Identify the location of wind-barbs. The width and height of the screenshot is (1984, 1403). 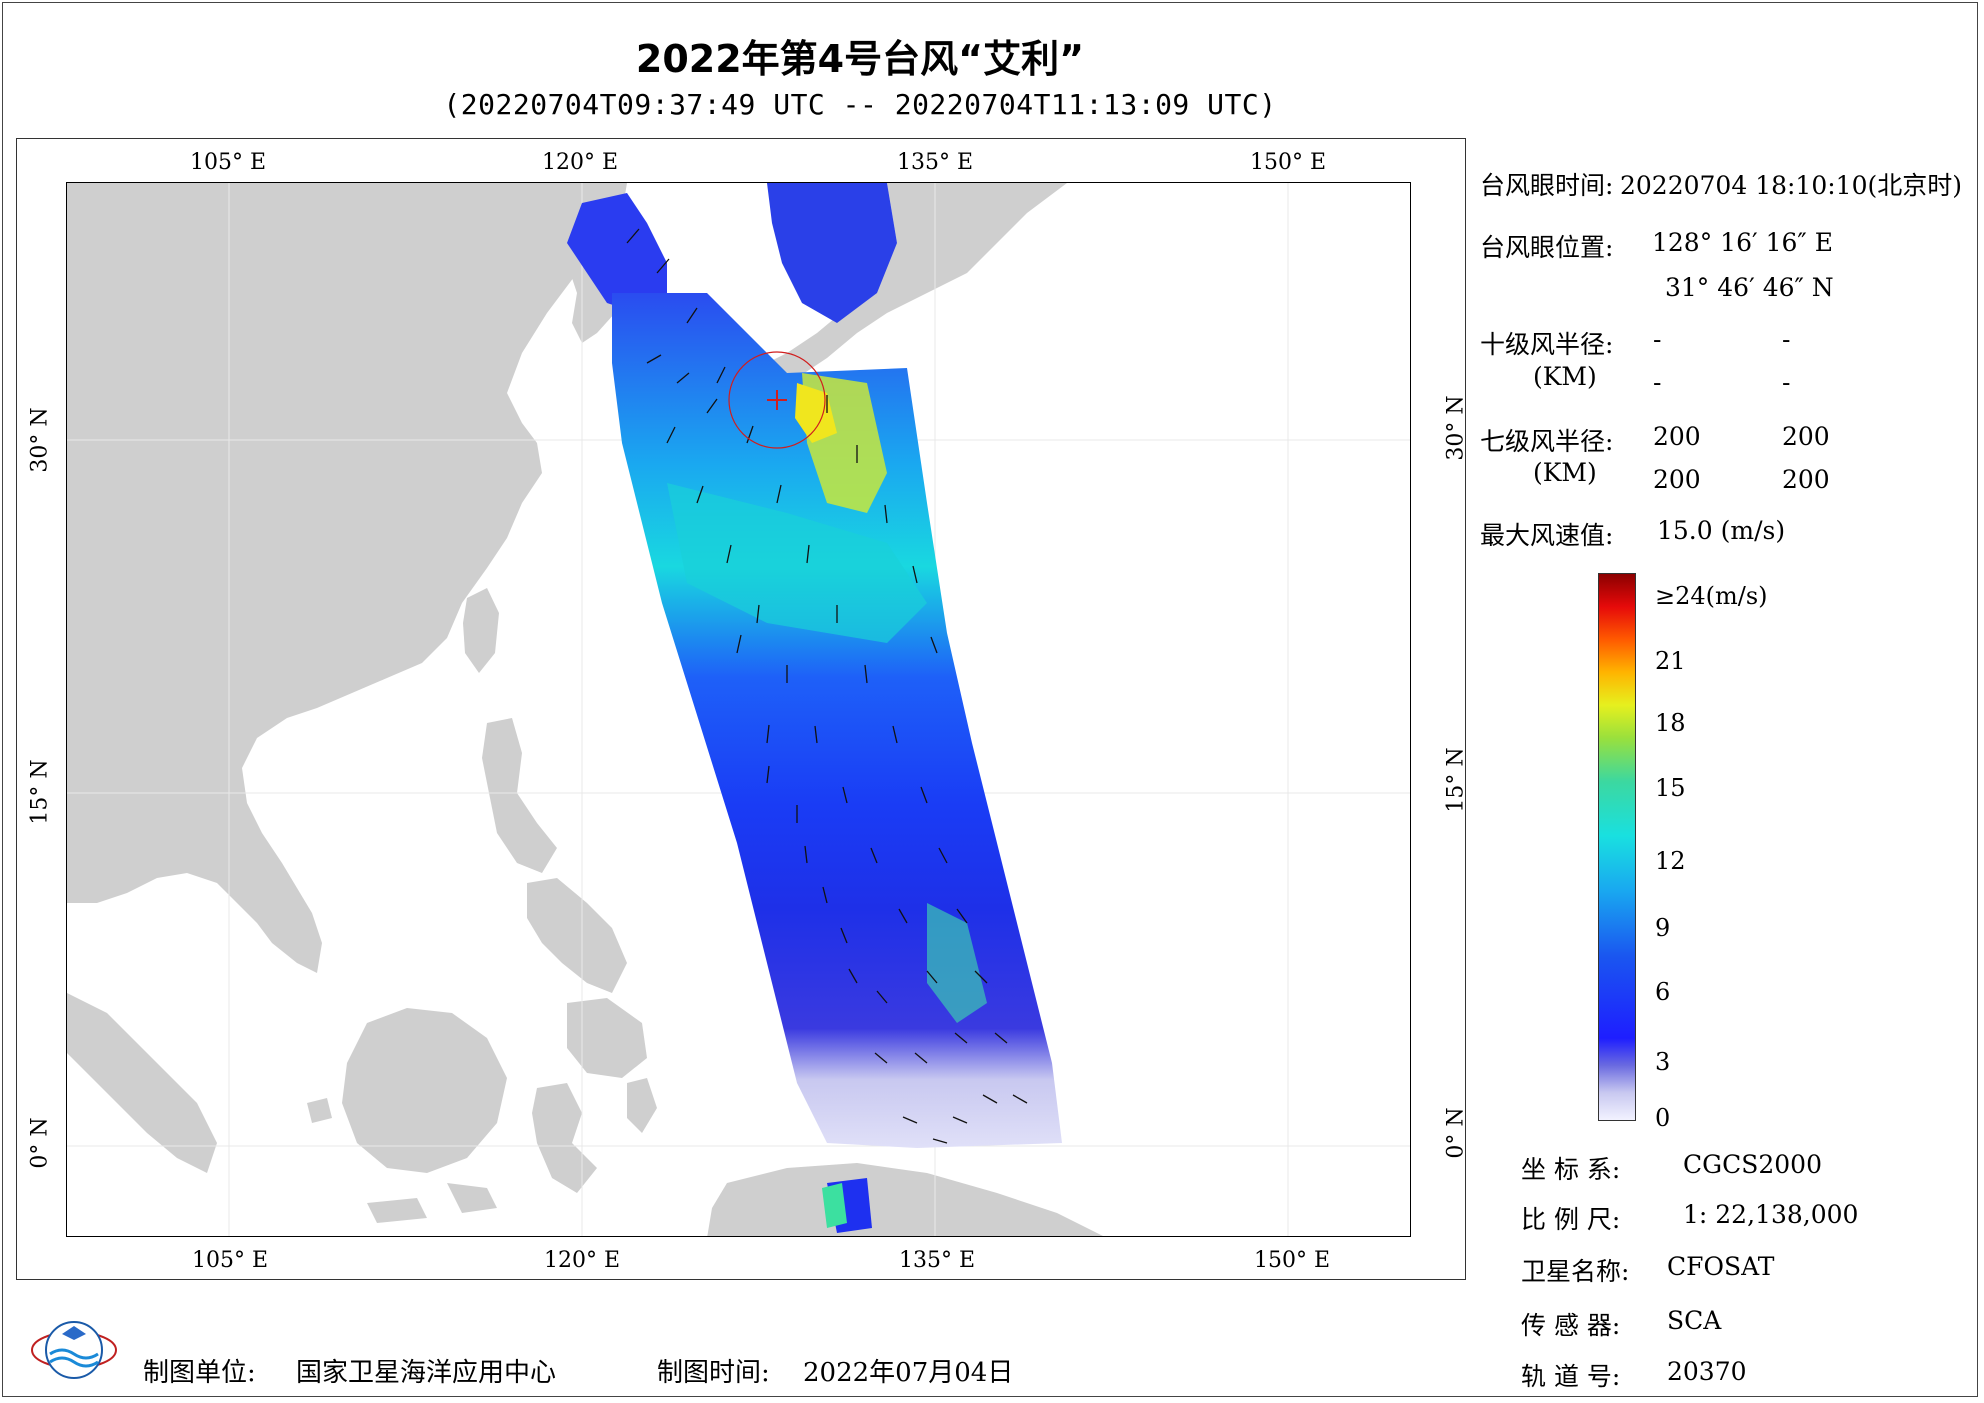
(827, 686).